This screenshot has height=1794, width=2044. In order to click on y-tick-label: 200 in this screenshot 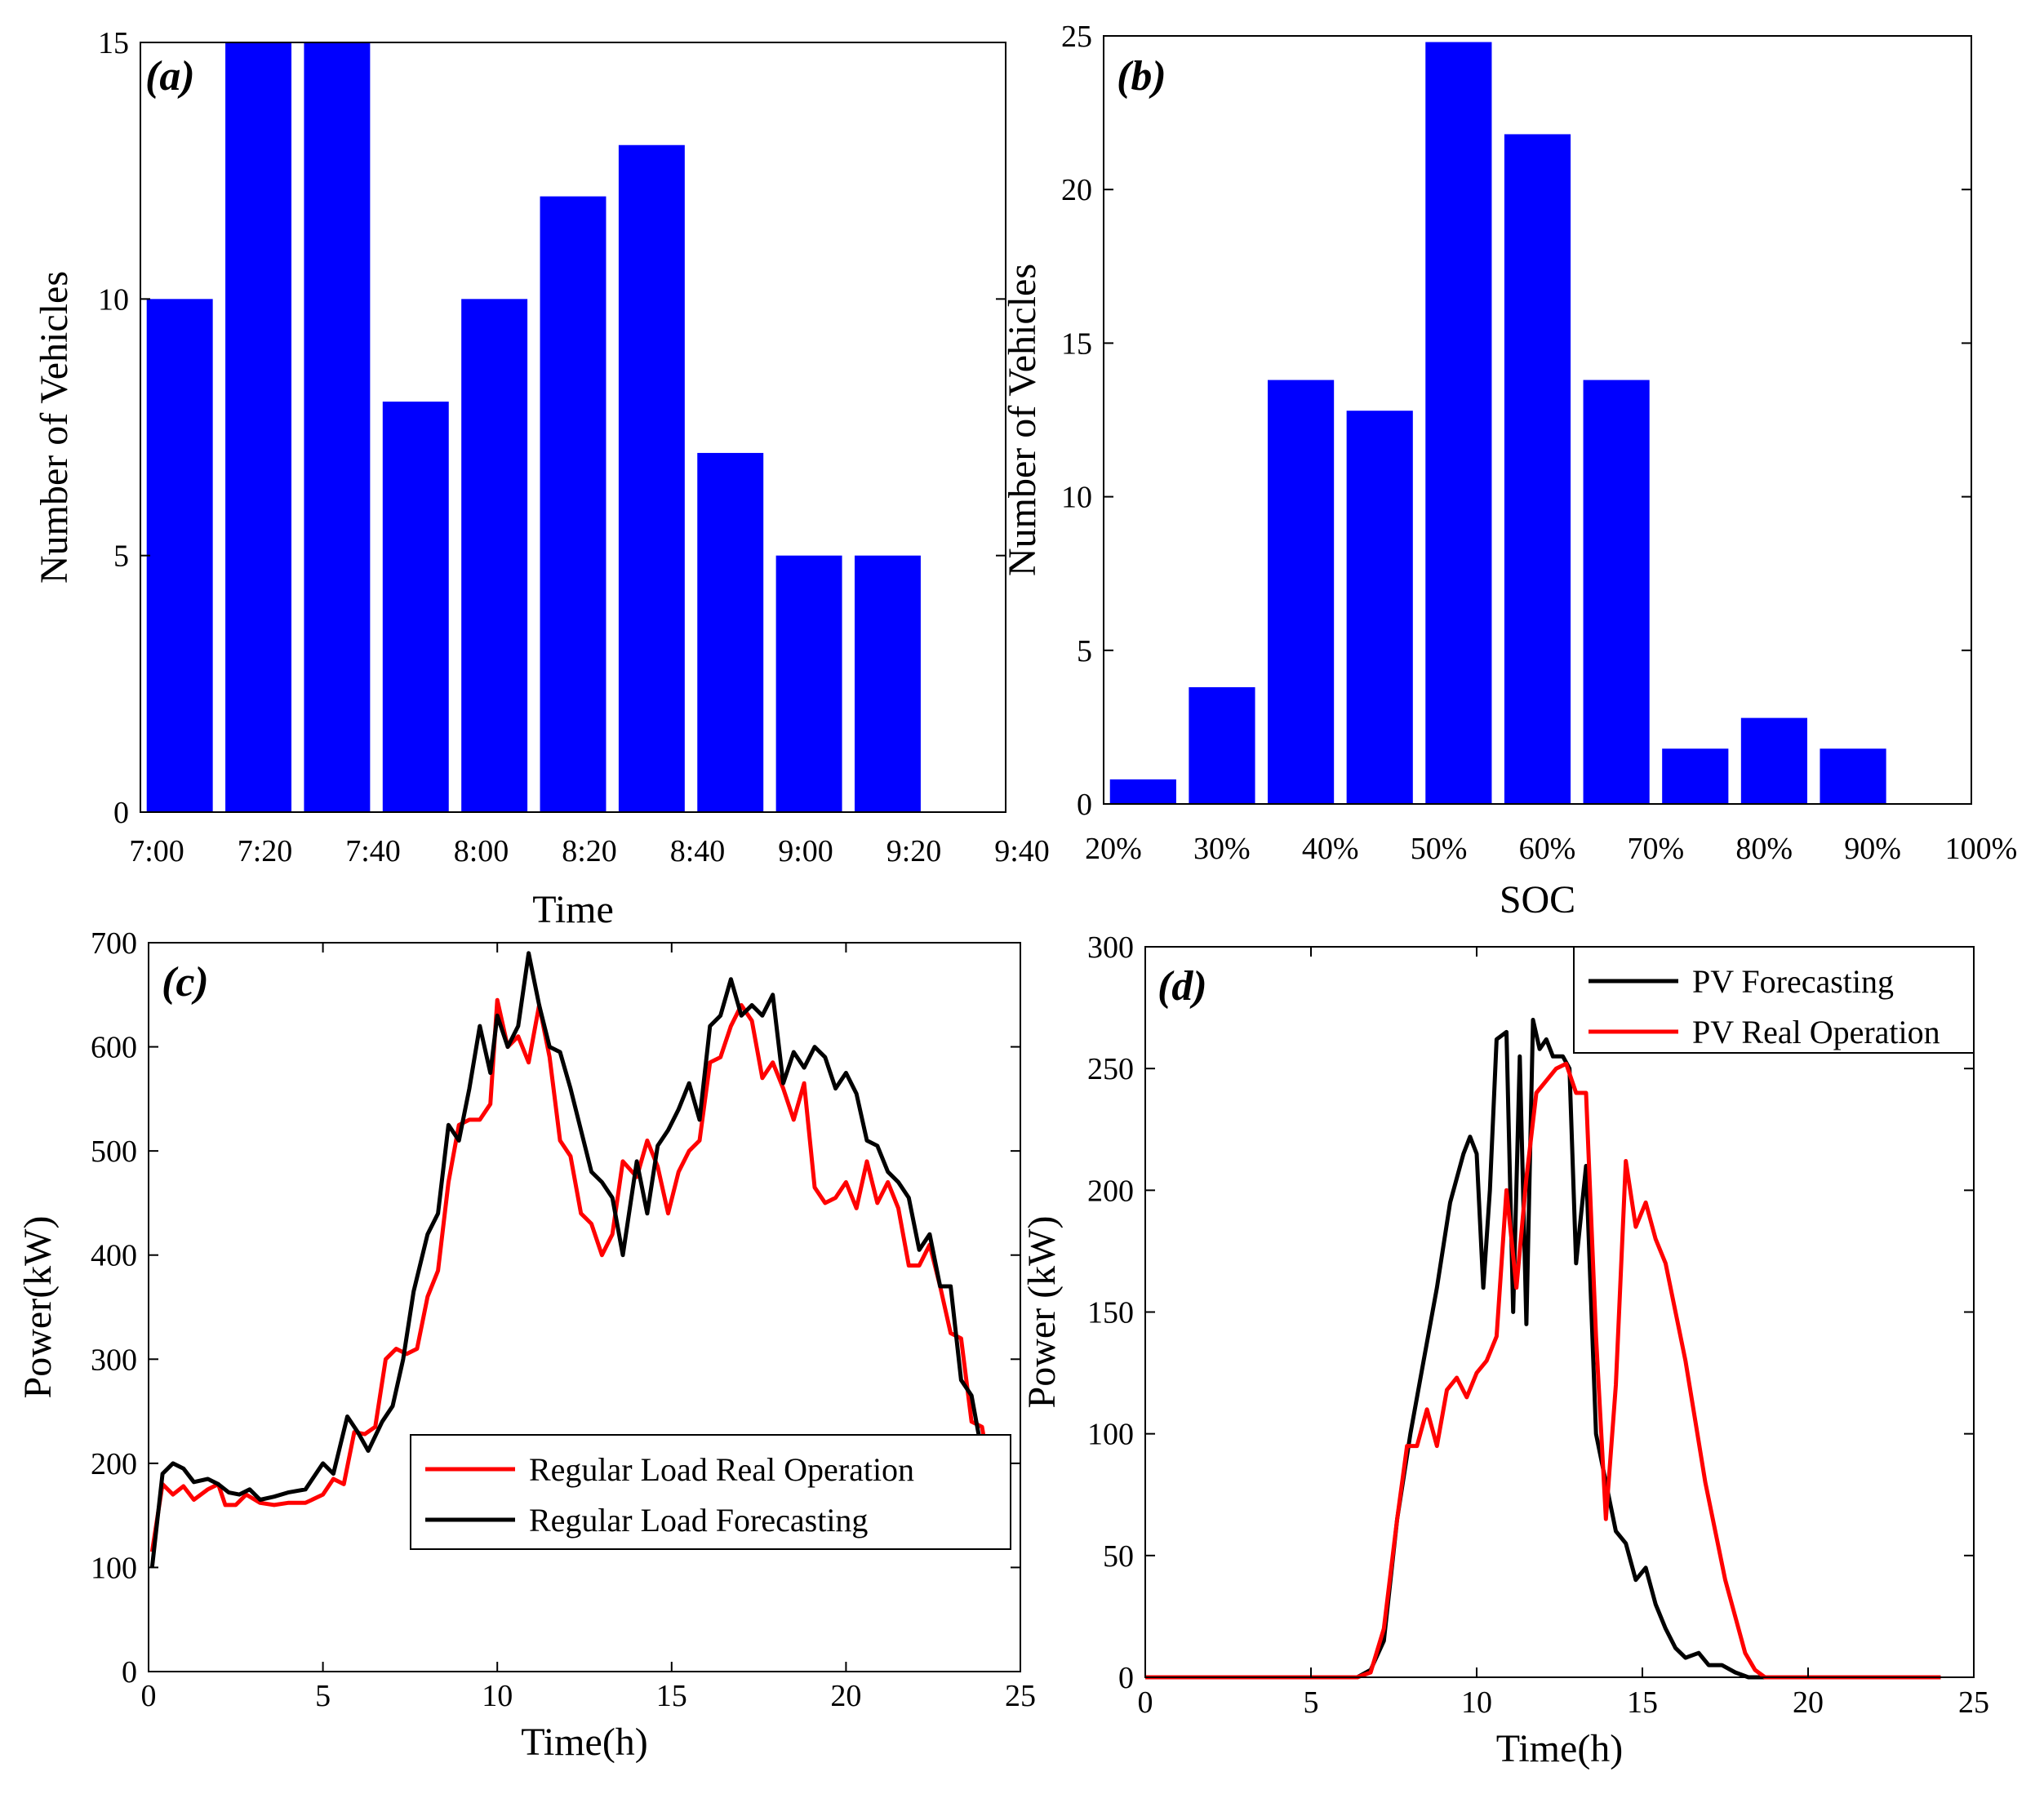, I will do `click(1110, 1191)`.